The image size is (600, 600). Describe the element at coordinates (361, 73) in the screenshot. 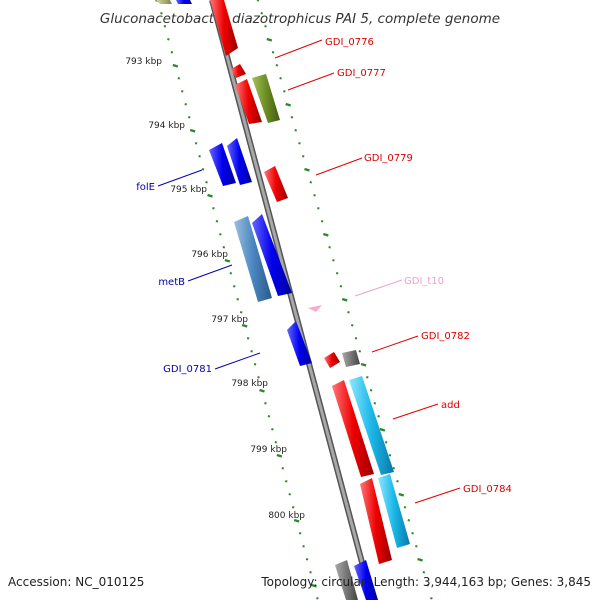

I see `gene-label-gdi-0777: GDI_0777` at that location.